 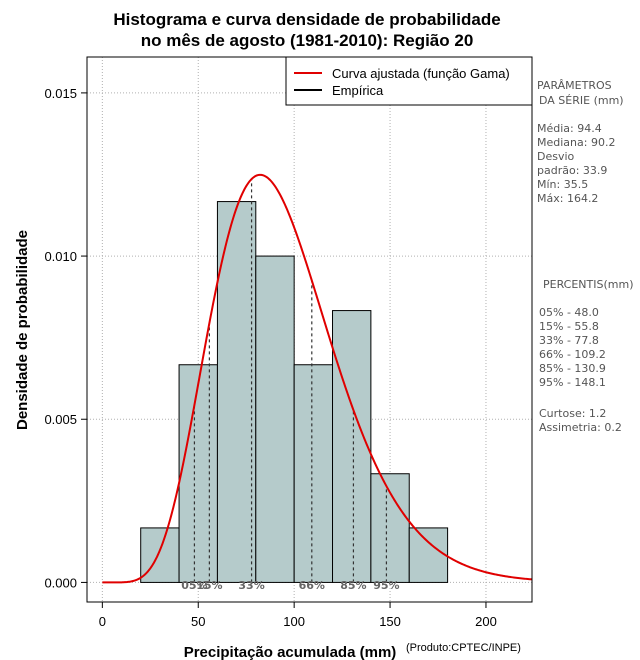 I want to click on param-max: Máx: 164.2, so click(x=567, y=198).